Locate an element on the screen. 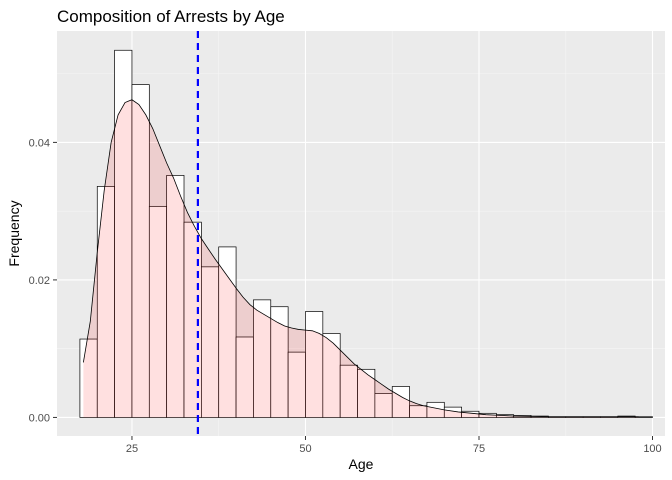 Image resolution: width=672 pixels, height=480 pixels. y-axis-title: Frequency is located at coordinates (14, 233).